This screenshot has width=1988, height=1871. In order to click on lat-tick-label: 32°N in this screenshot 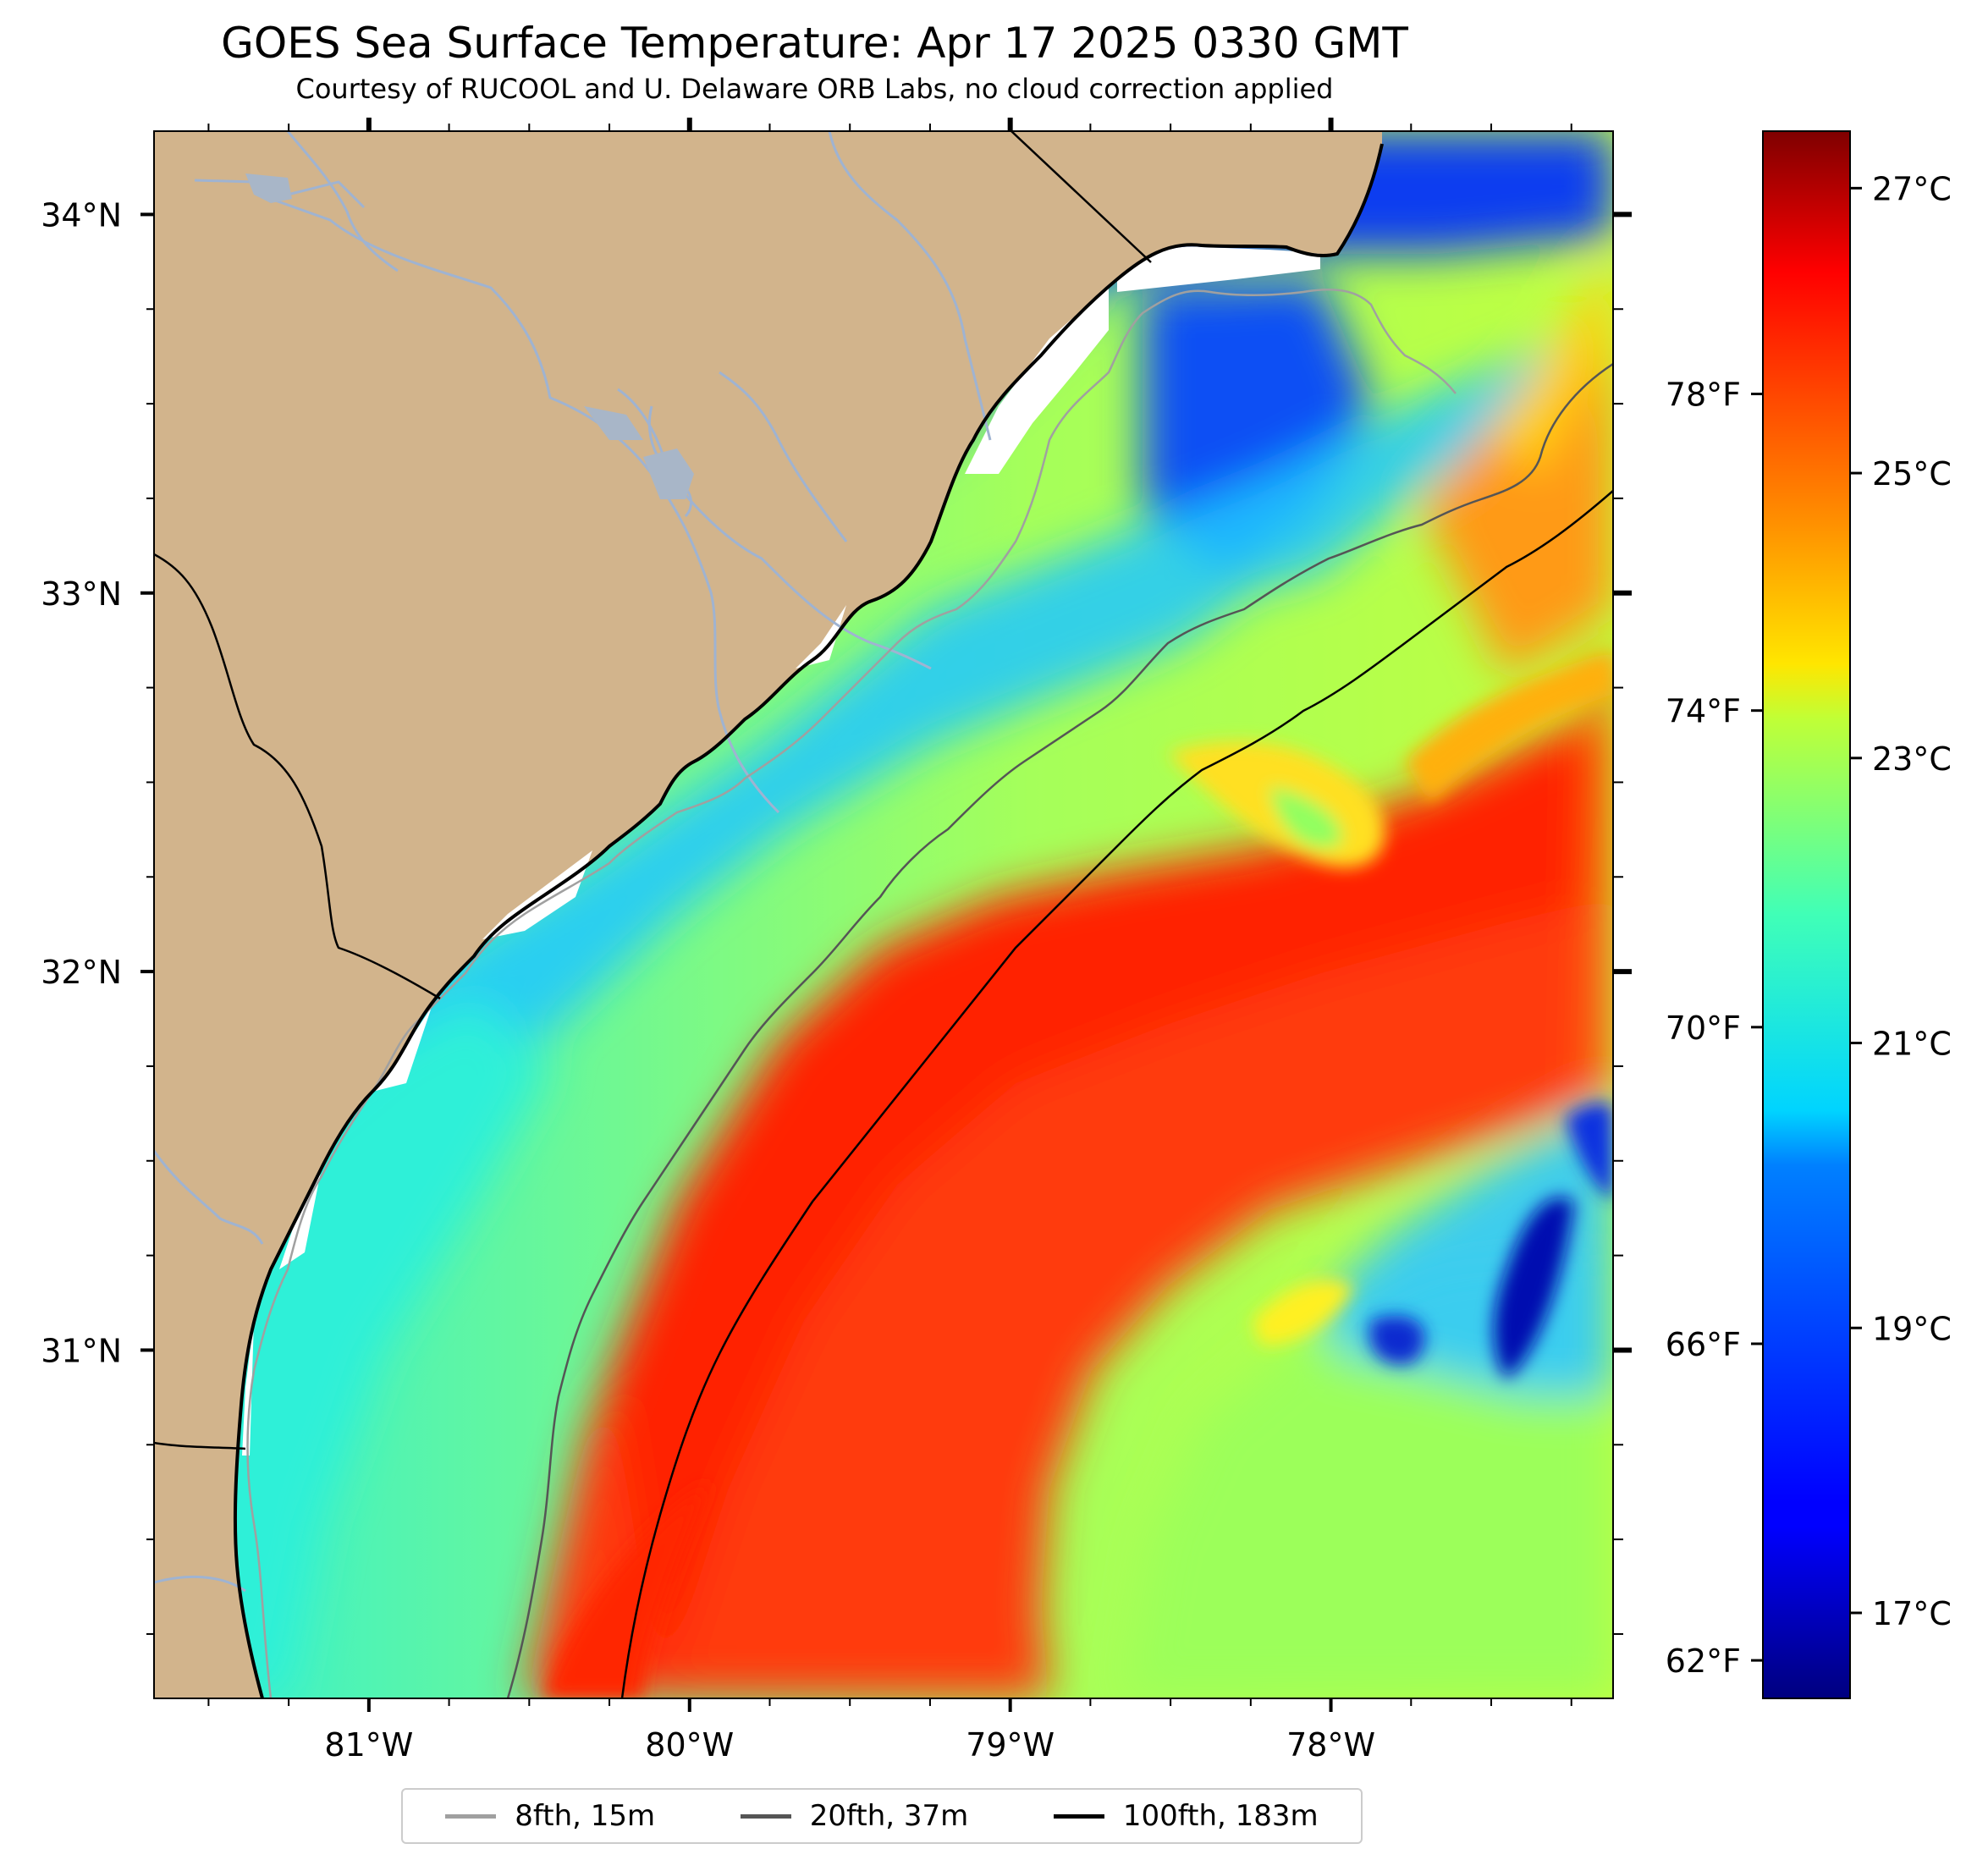, I will do `click(81, 973)`.